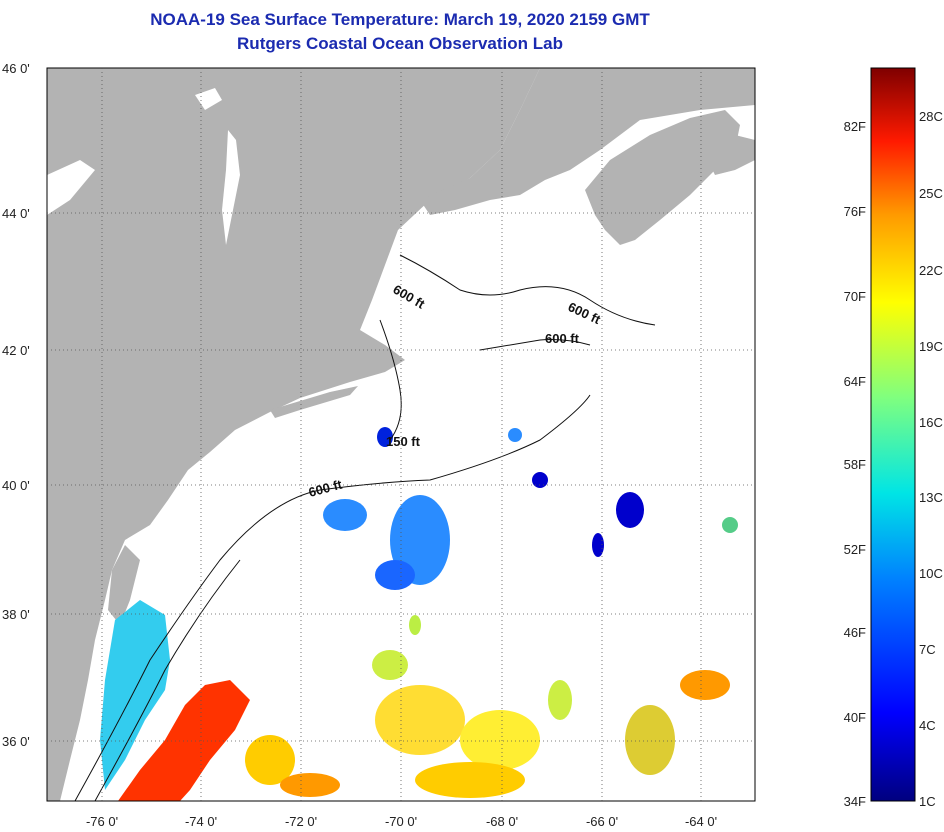 This screenshot has height=832, width=944. Describe the element at coordinates (16, 213) in the screenshot. I see `lat-label: 44 0'` at that location.